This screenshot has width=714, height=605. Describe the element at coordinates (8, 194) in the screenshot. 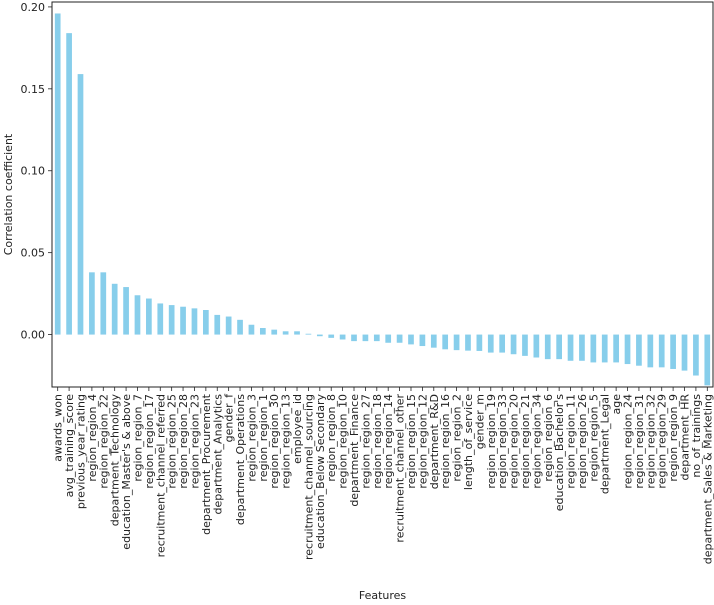

I see `y-axis-label: Correlation coefficient` at that location.